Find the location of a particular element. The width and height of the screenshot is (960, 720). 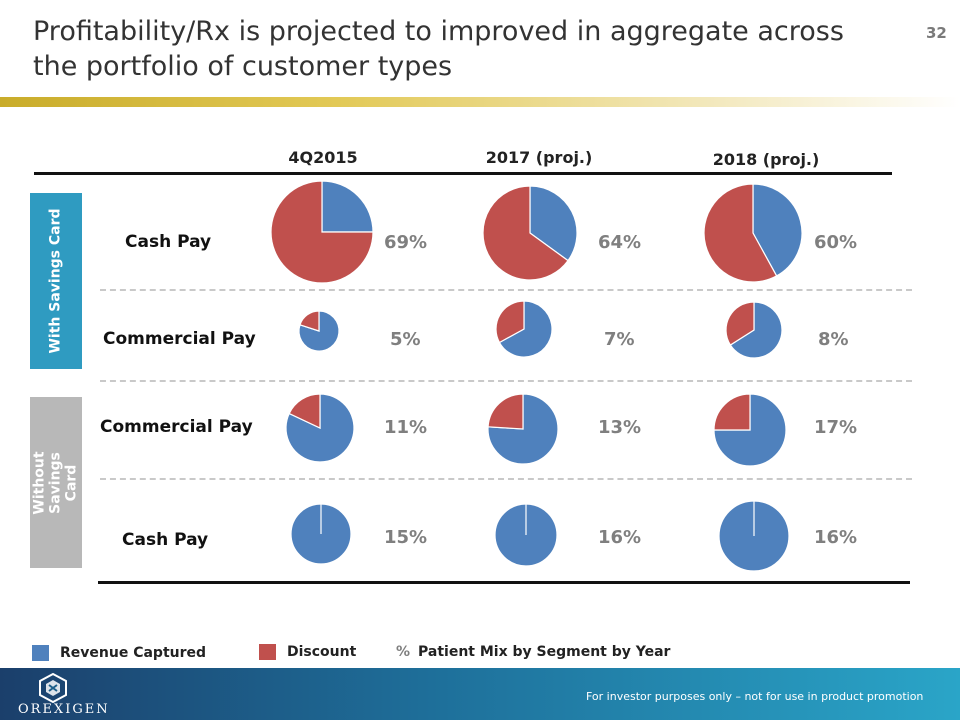

column-header-4q2015: 4Q2015 is located at coordinates (323, 157).